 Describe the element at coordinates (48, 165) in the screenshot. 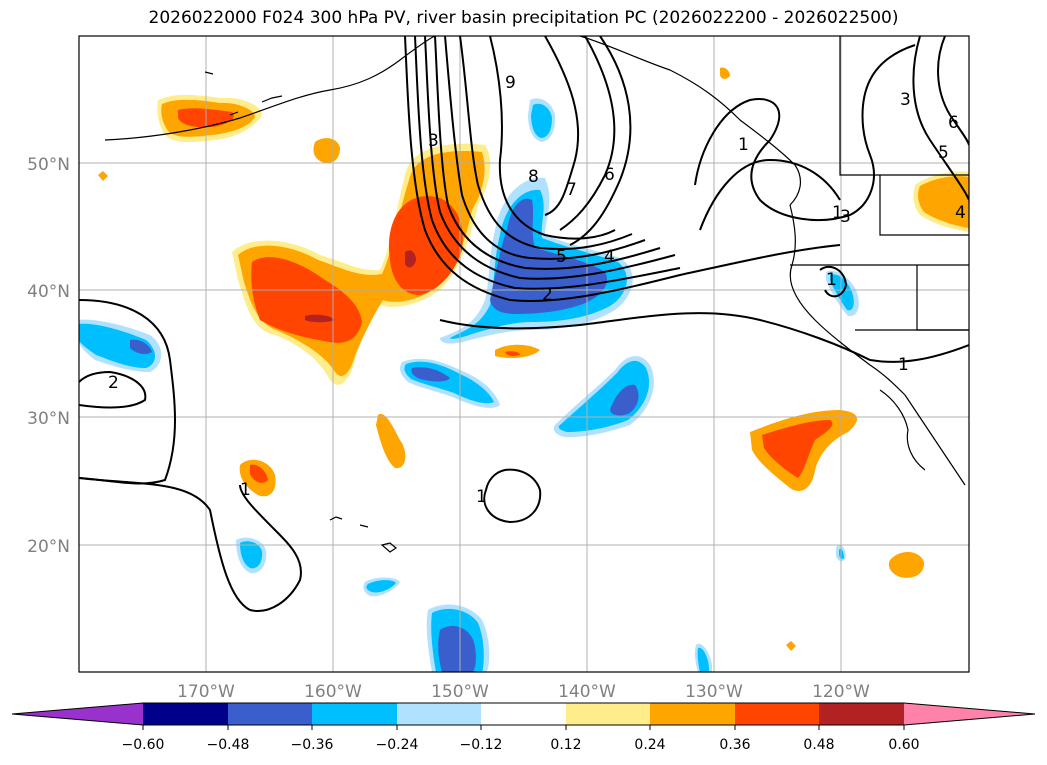

I see `lat-label: 50°N` at that location.